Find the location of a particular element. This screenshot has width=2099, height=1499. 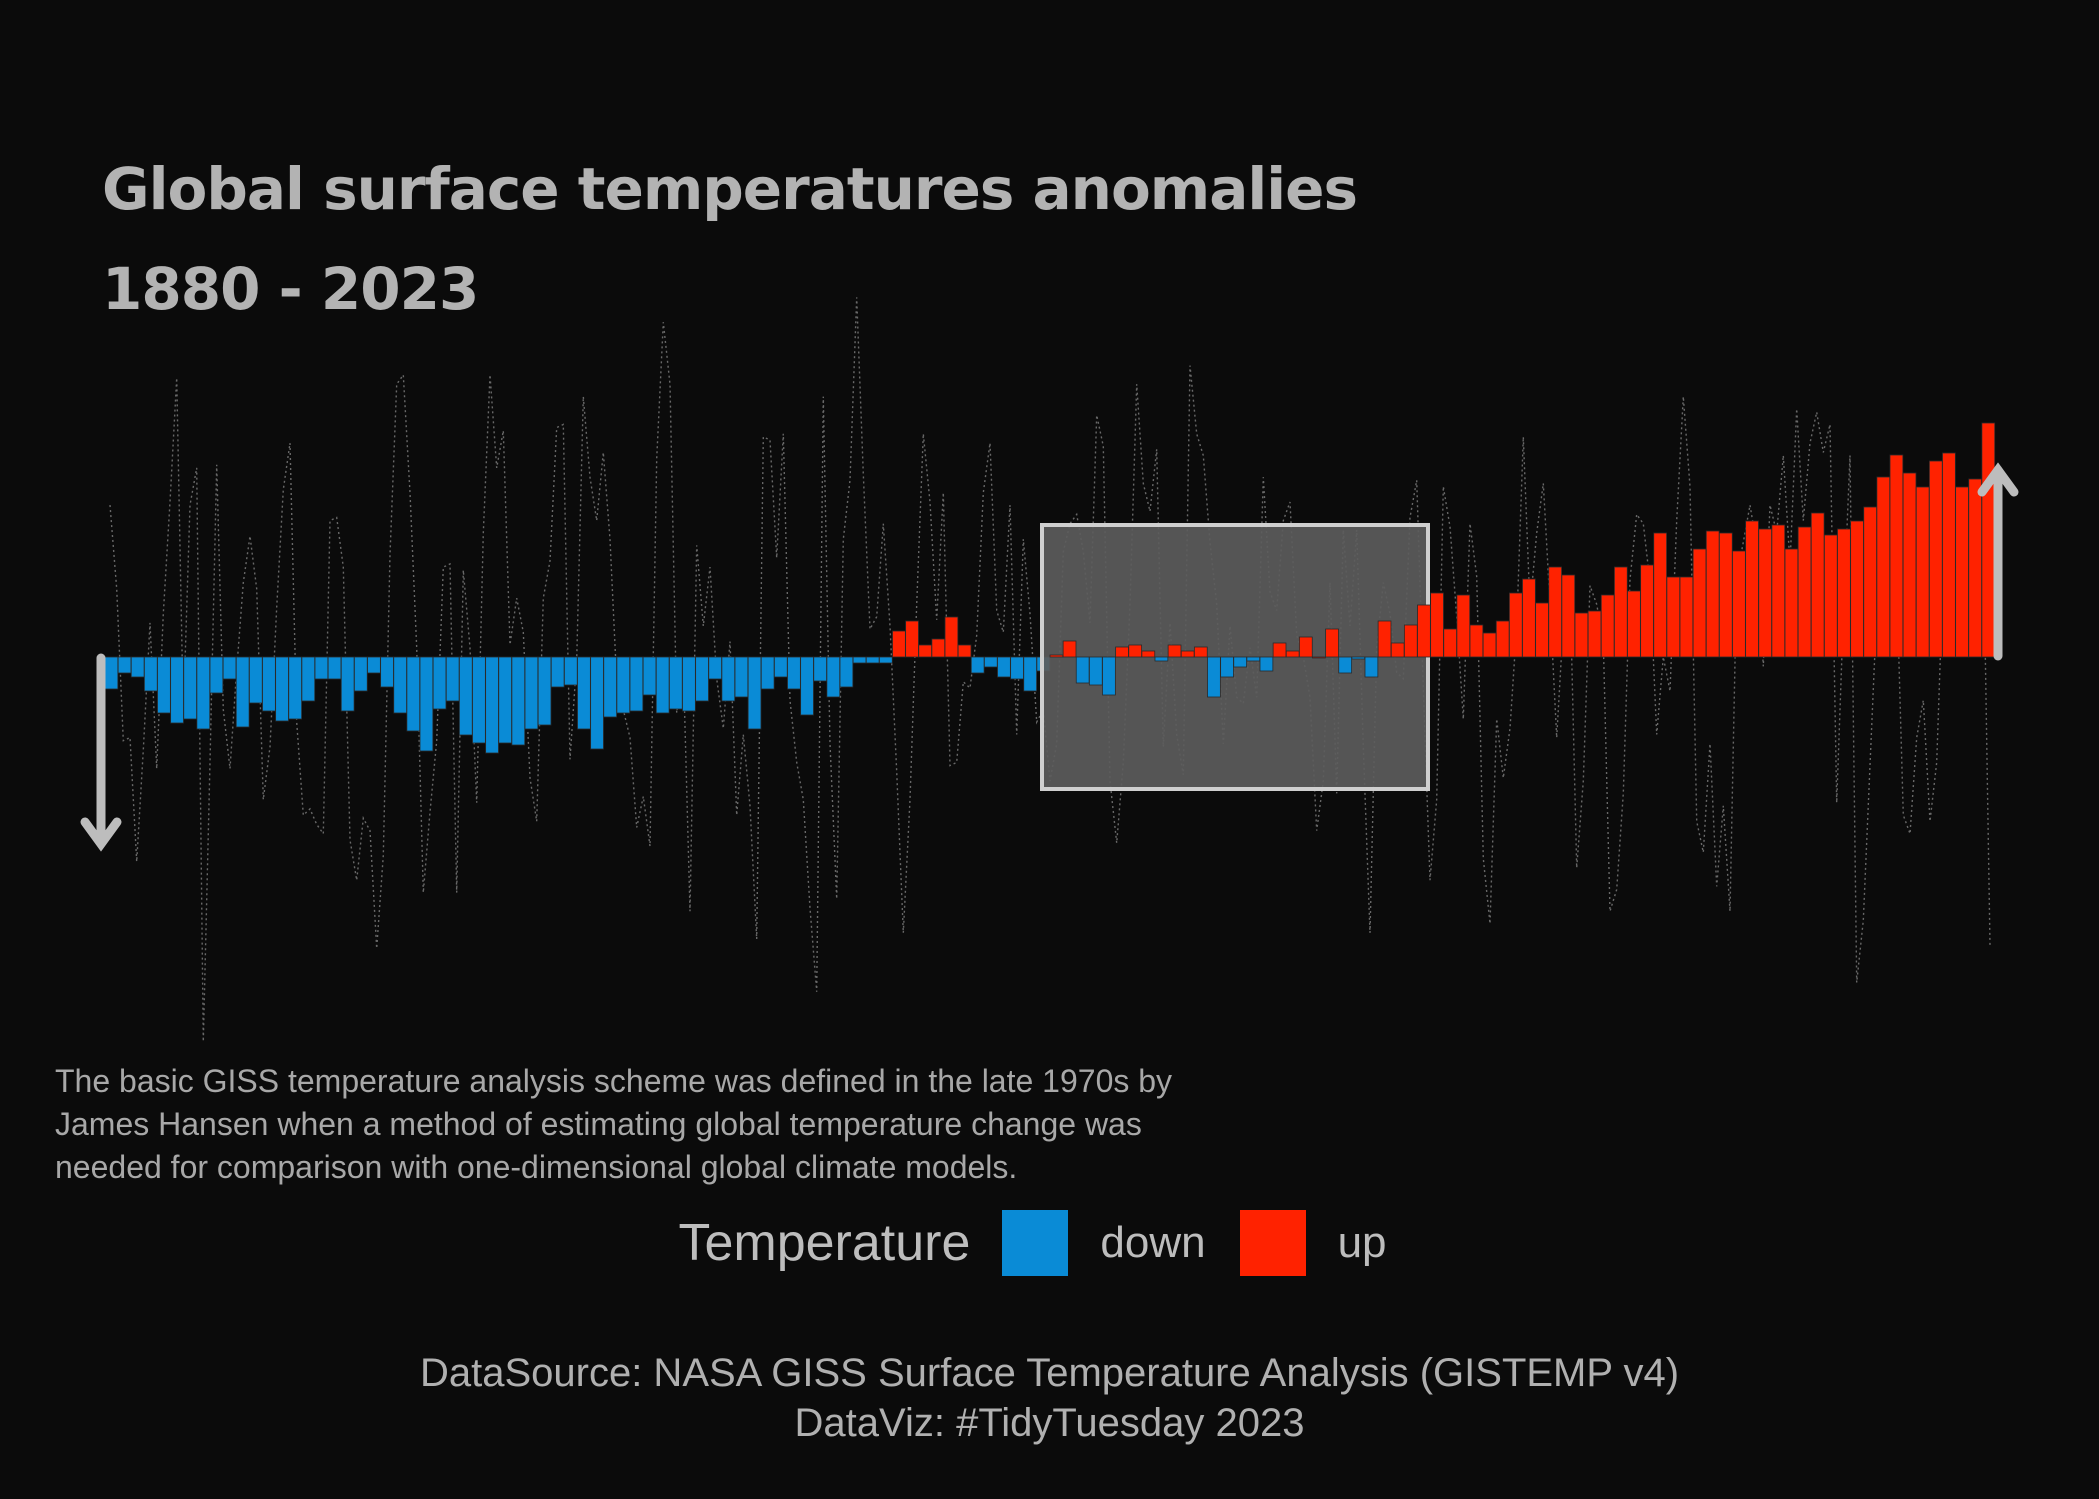

bar-1918 is located at coordinates (610, 687).